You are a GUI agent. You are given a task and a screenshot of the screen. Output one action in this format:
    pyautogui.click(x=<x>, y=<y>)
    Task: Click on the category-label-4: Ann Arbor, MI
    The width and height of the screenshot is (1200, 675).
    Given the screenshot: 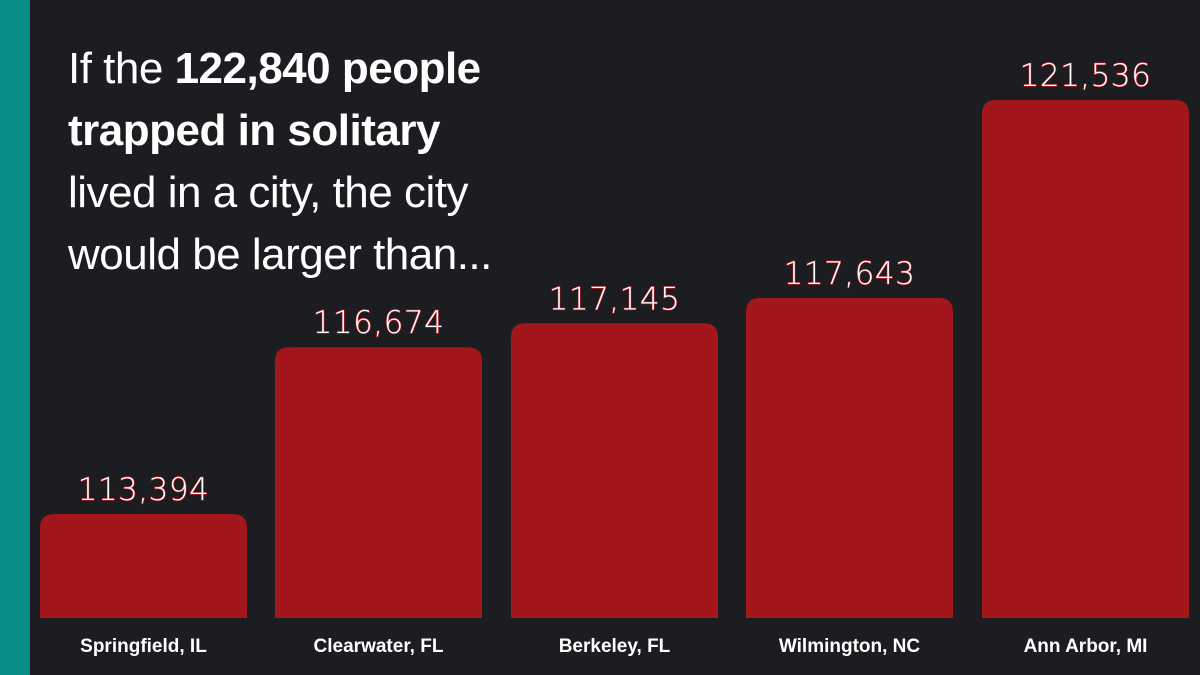 What is the action you would take?
    pyautogui.click(x=1086, y=646)
    